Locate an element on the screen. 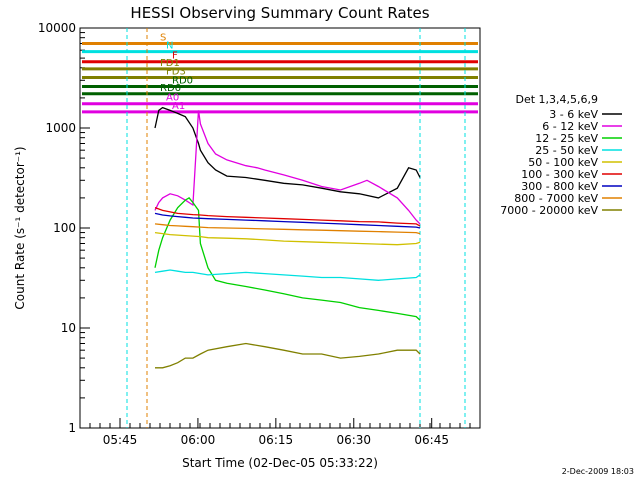 The image size is (640, 480). y-tick-label: 1000 is located at coordinates (60, 128).